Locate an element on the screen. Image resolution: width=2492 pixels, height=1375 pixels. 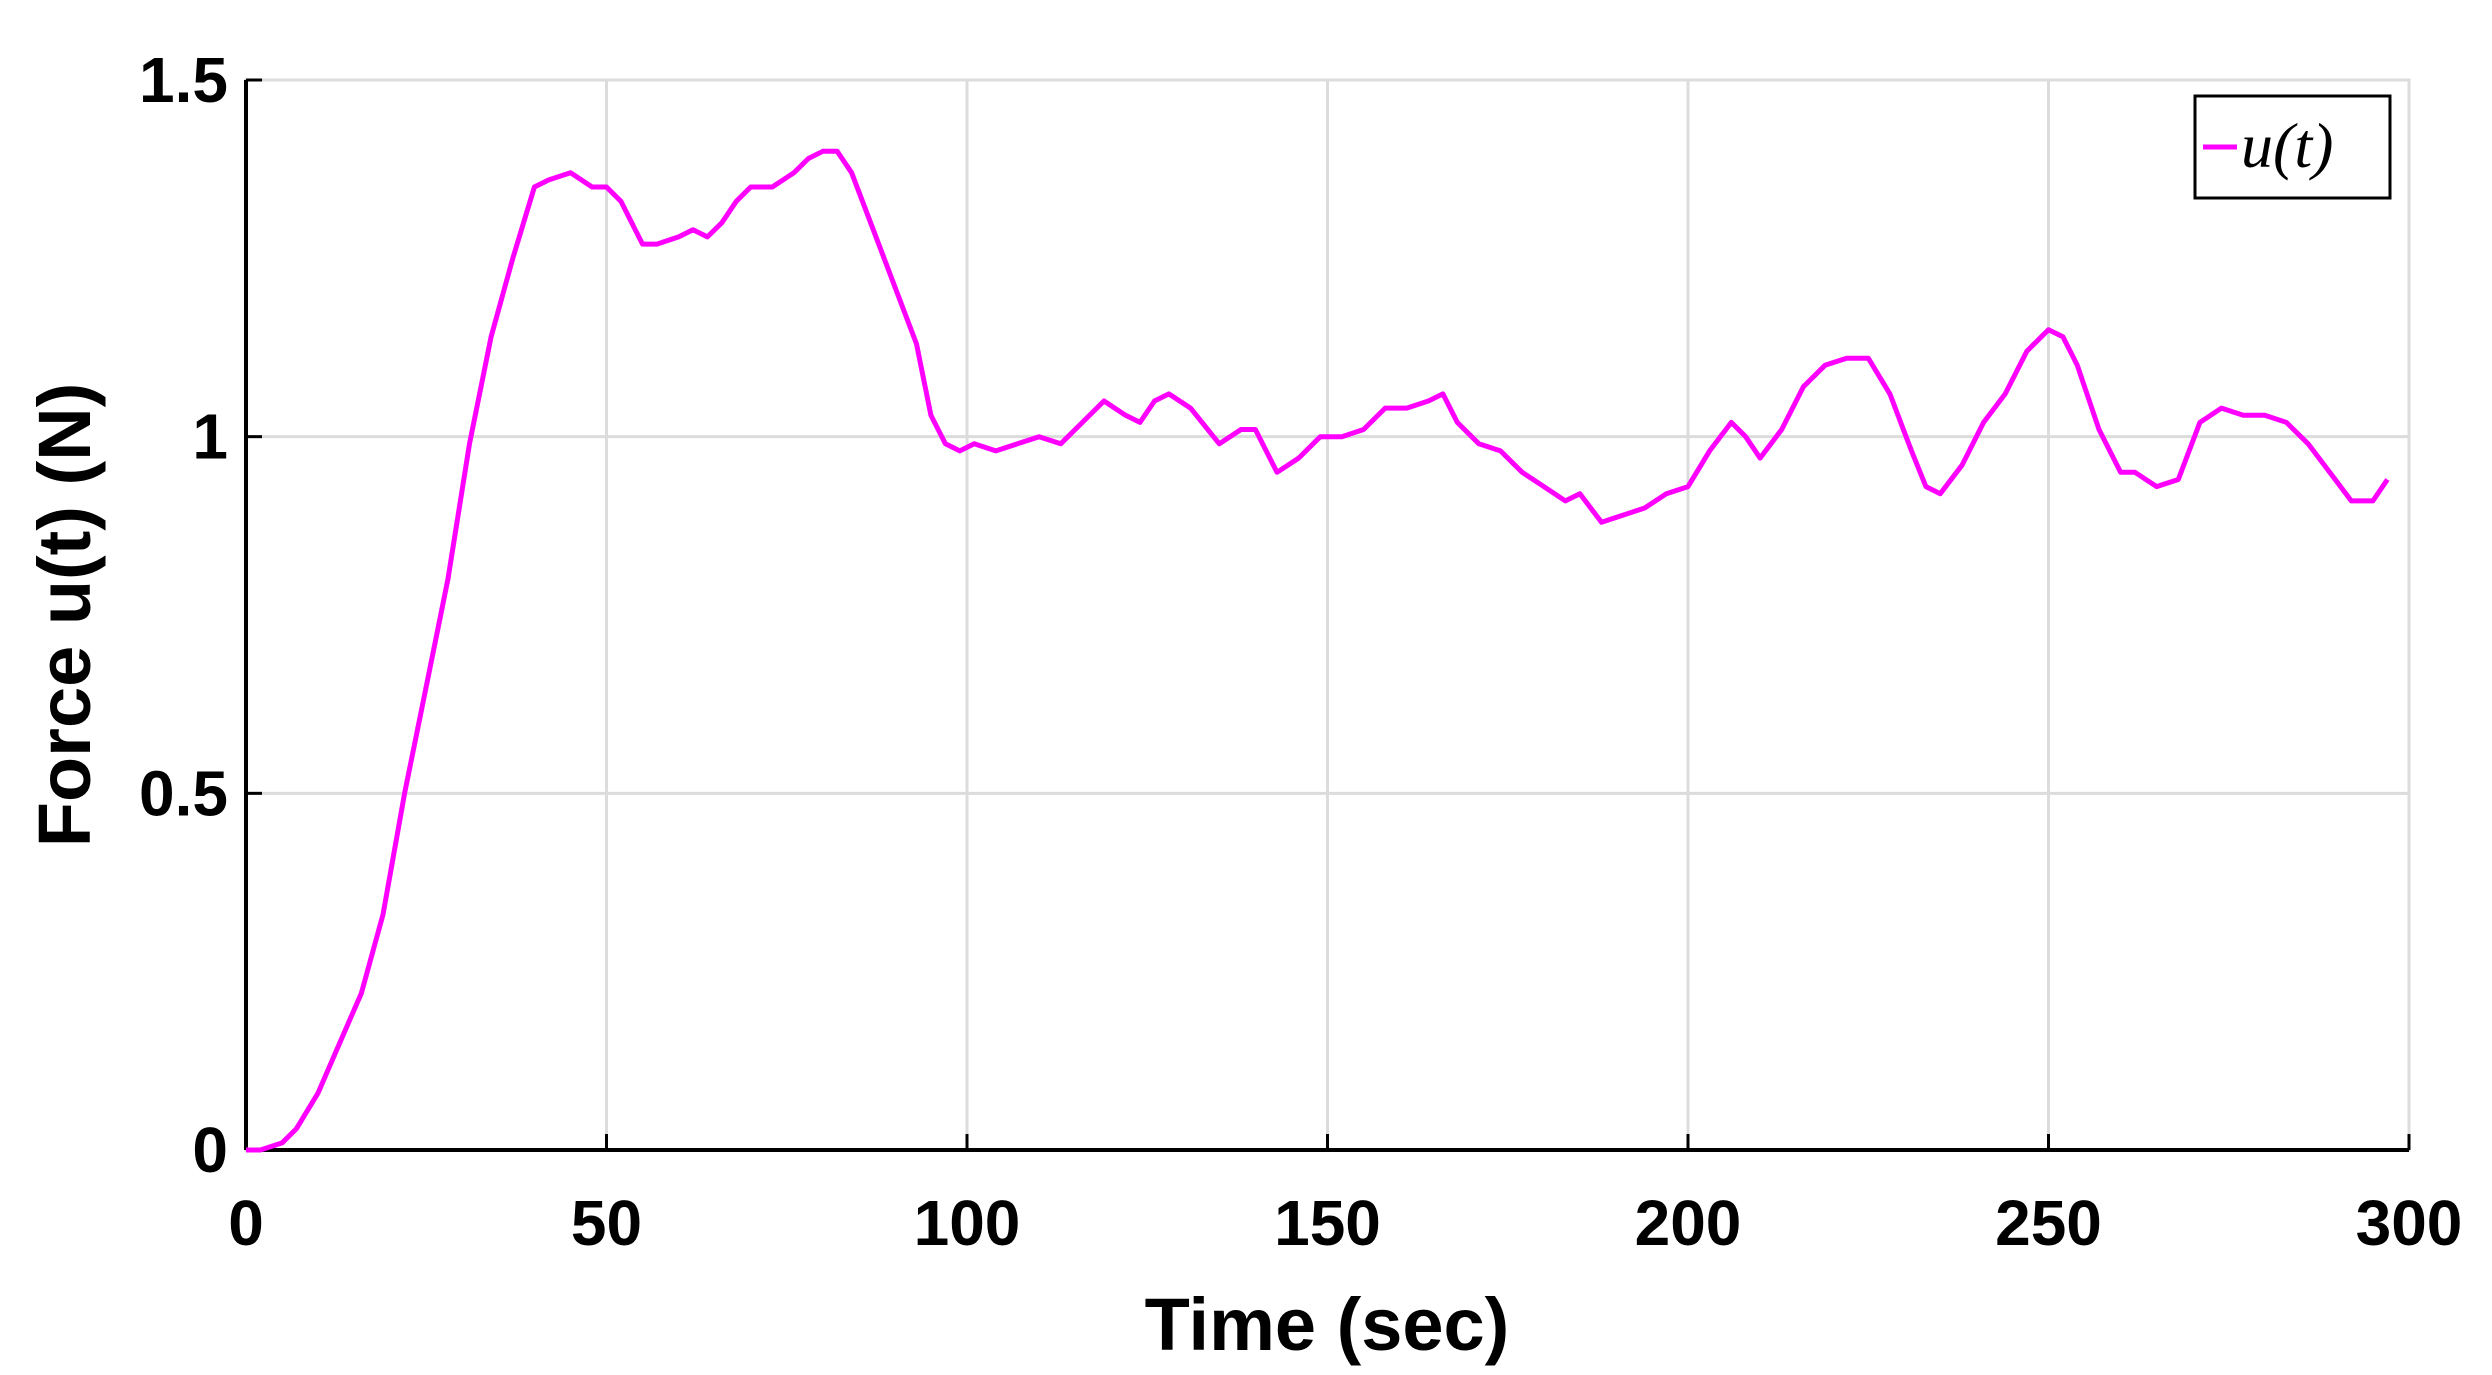
y-tick-label: 0 is located at coordinates (210, 1150).